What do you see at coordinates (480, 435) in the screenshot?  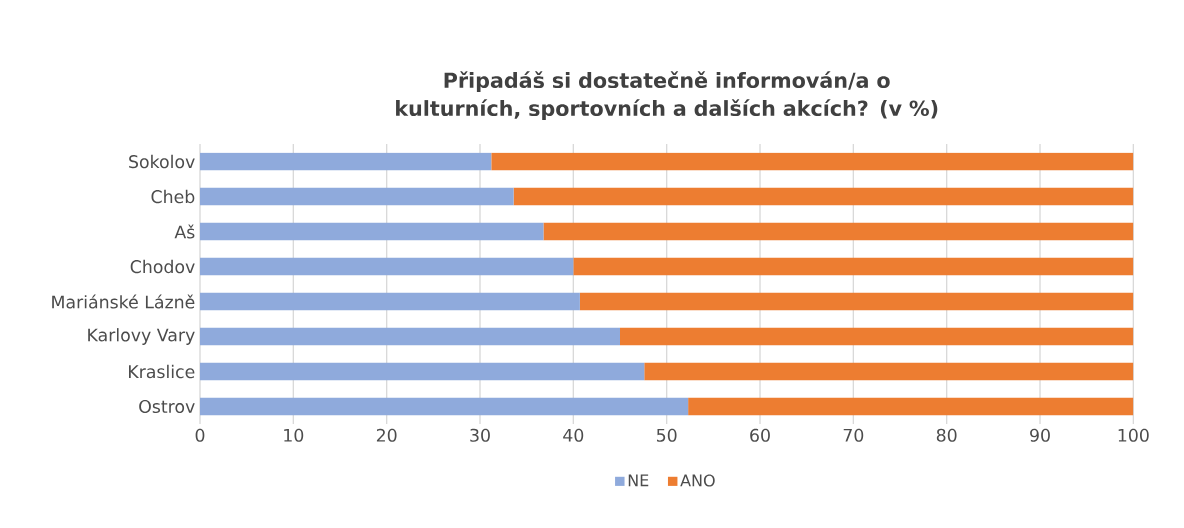 I see `x-tick-label: 30` at bounding box center [480, 435].